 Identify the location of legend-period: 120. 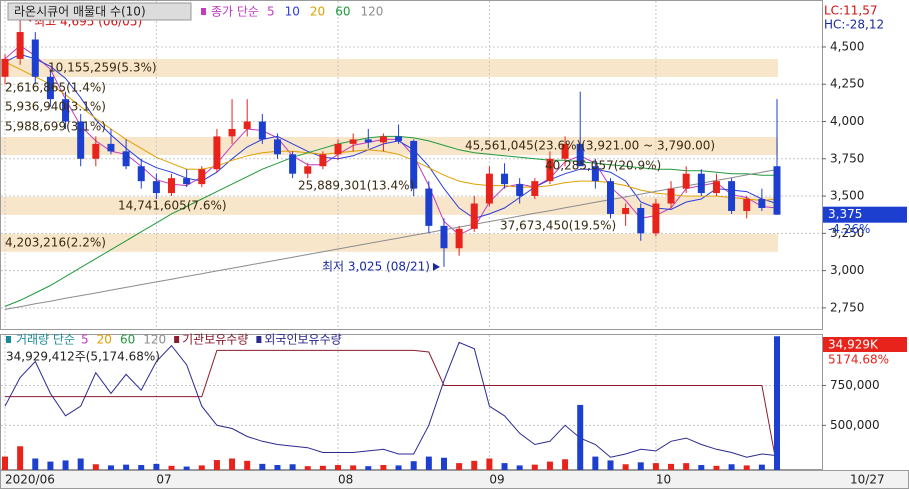
(154, 340).